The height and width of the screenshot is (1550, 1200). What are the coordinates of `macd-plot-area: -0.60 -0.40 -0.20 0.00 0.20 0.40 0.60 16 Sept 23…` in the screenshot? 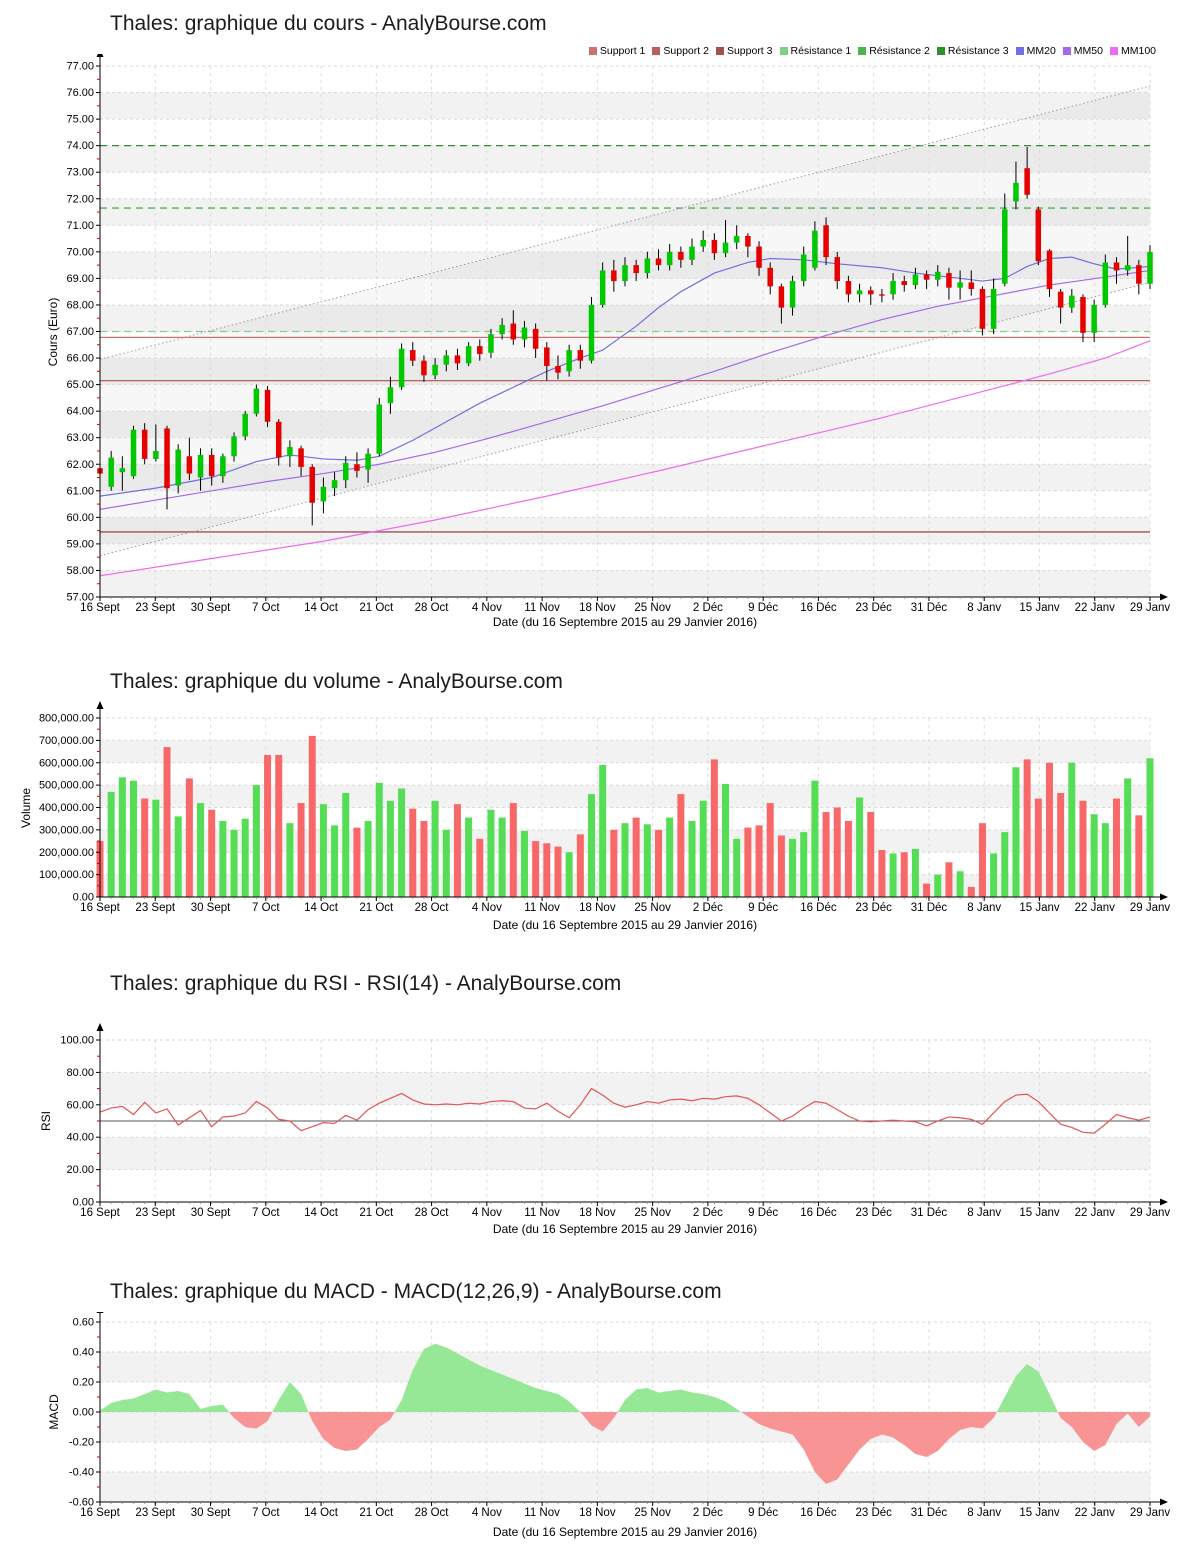 It's located at (619, 1415).